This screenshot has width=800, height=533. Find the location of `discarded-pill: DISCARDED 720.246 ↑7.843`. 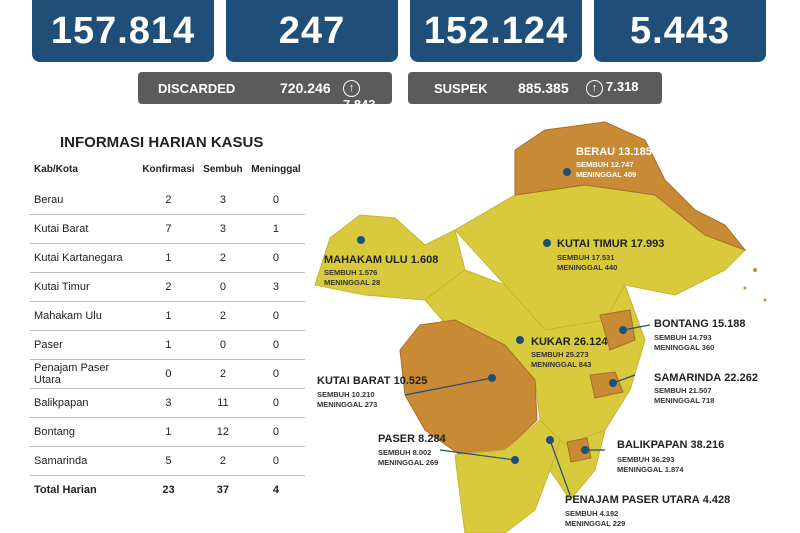

discarded-pill: DISCARDED 720.246 ↑7.843 is located at coordinates (265, 92).